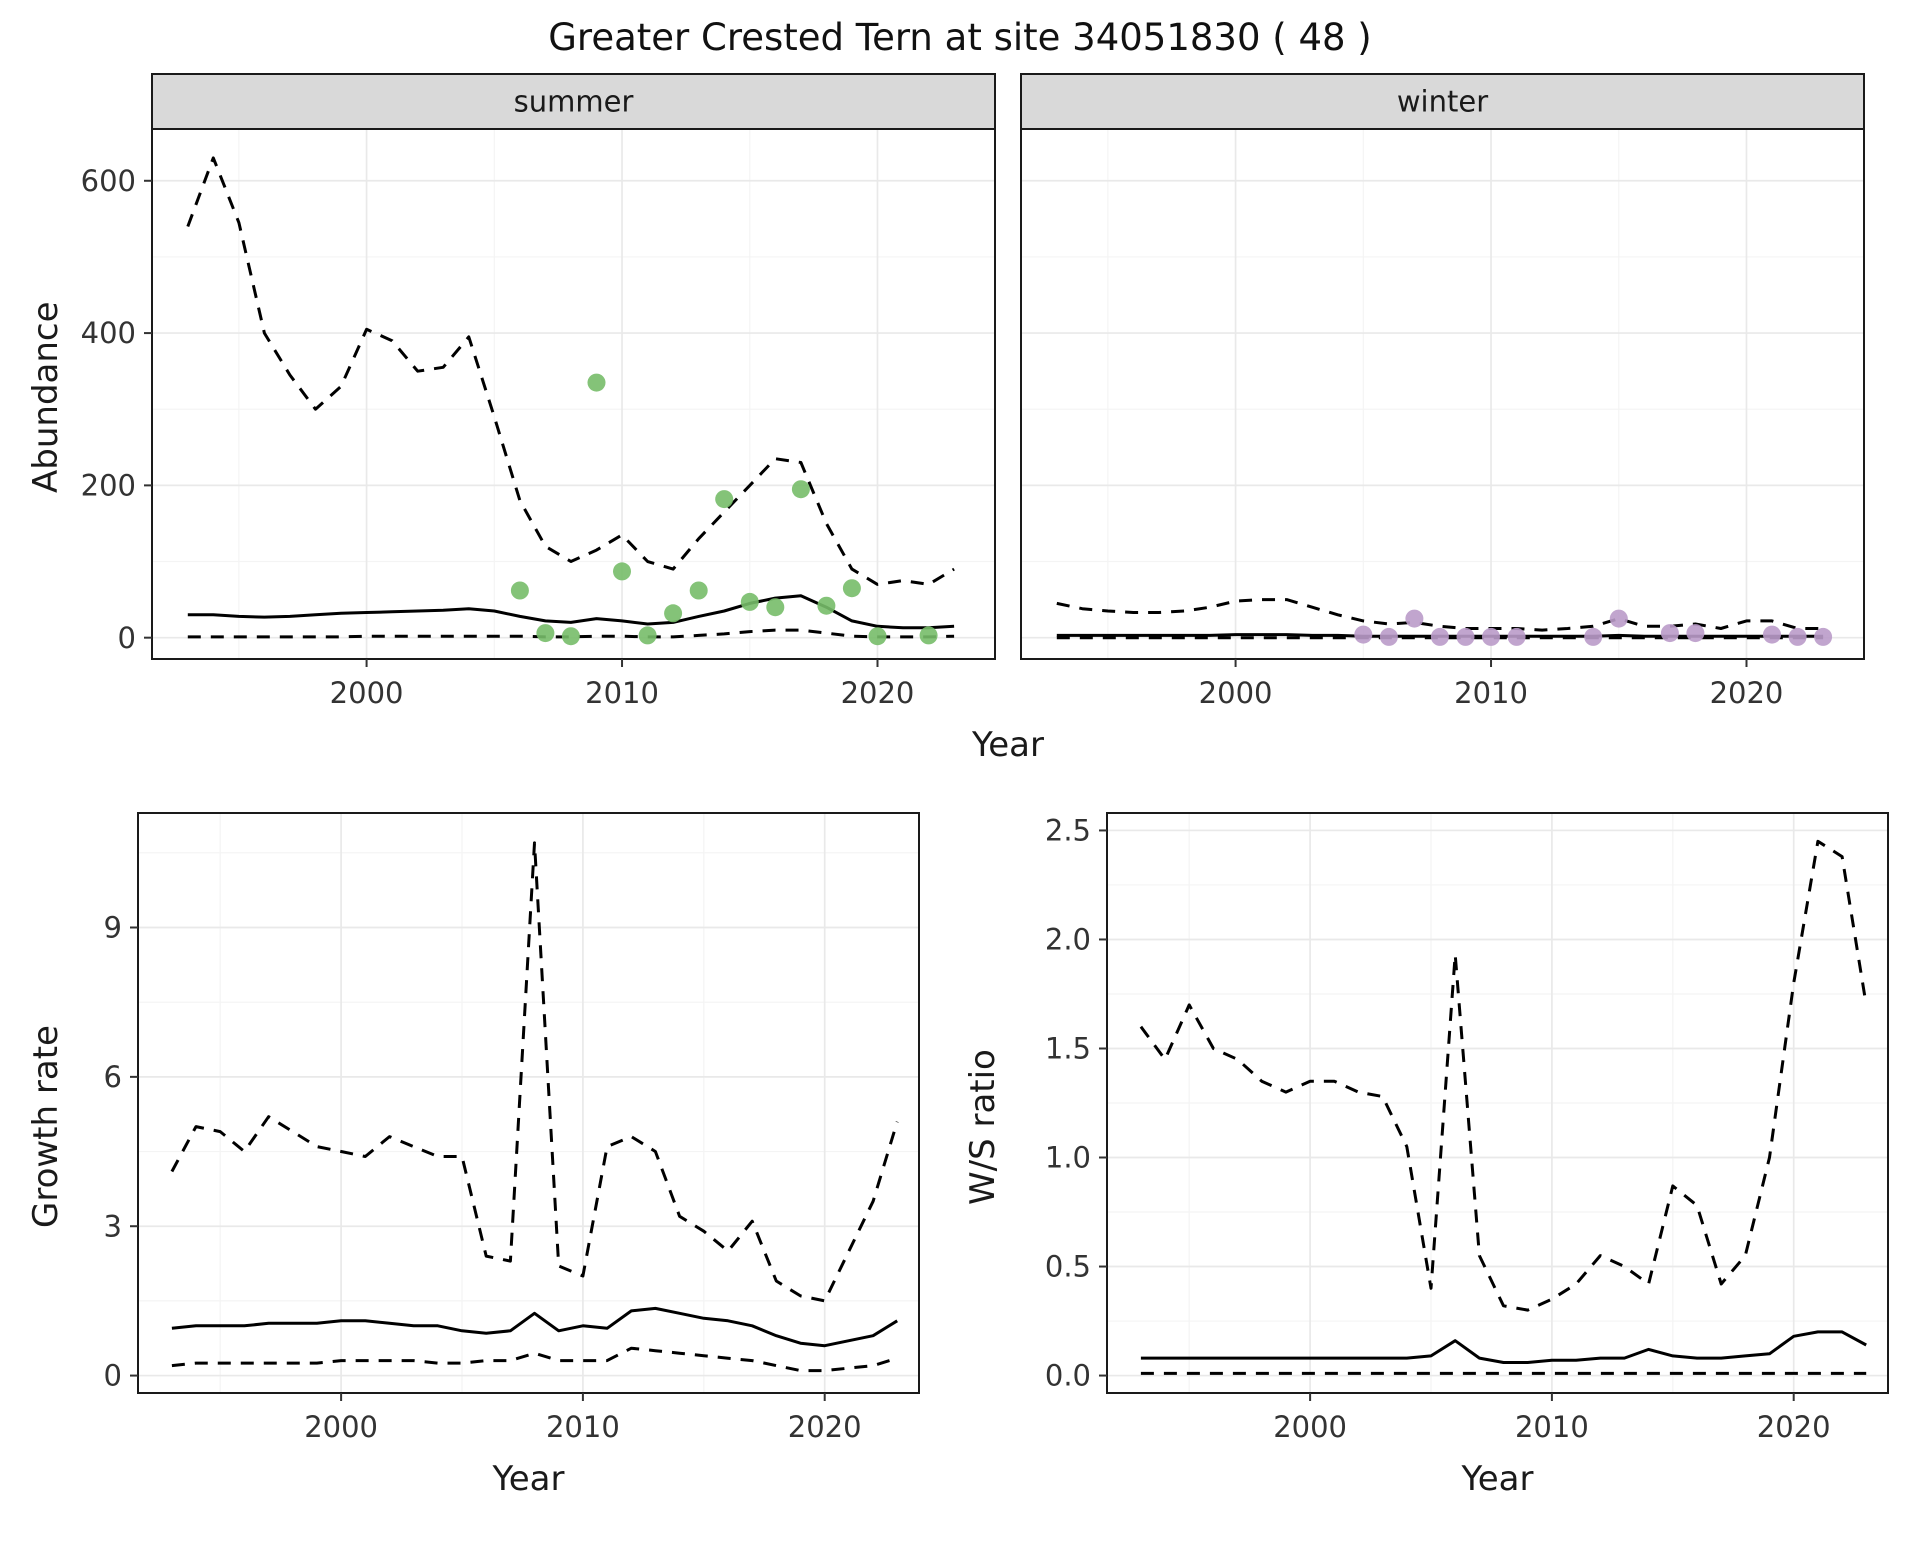  I want to click on y-tick-label: 9, so click(113, 928).